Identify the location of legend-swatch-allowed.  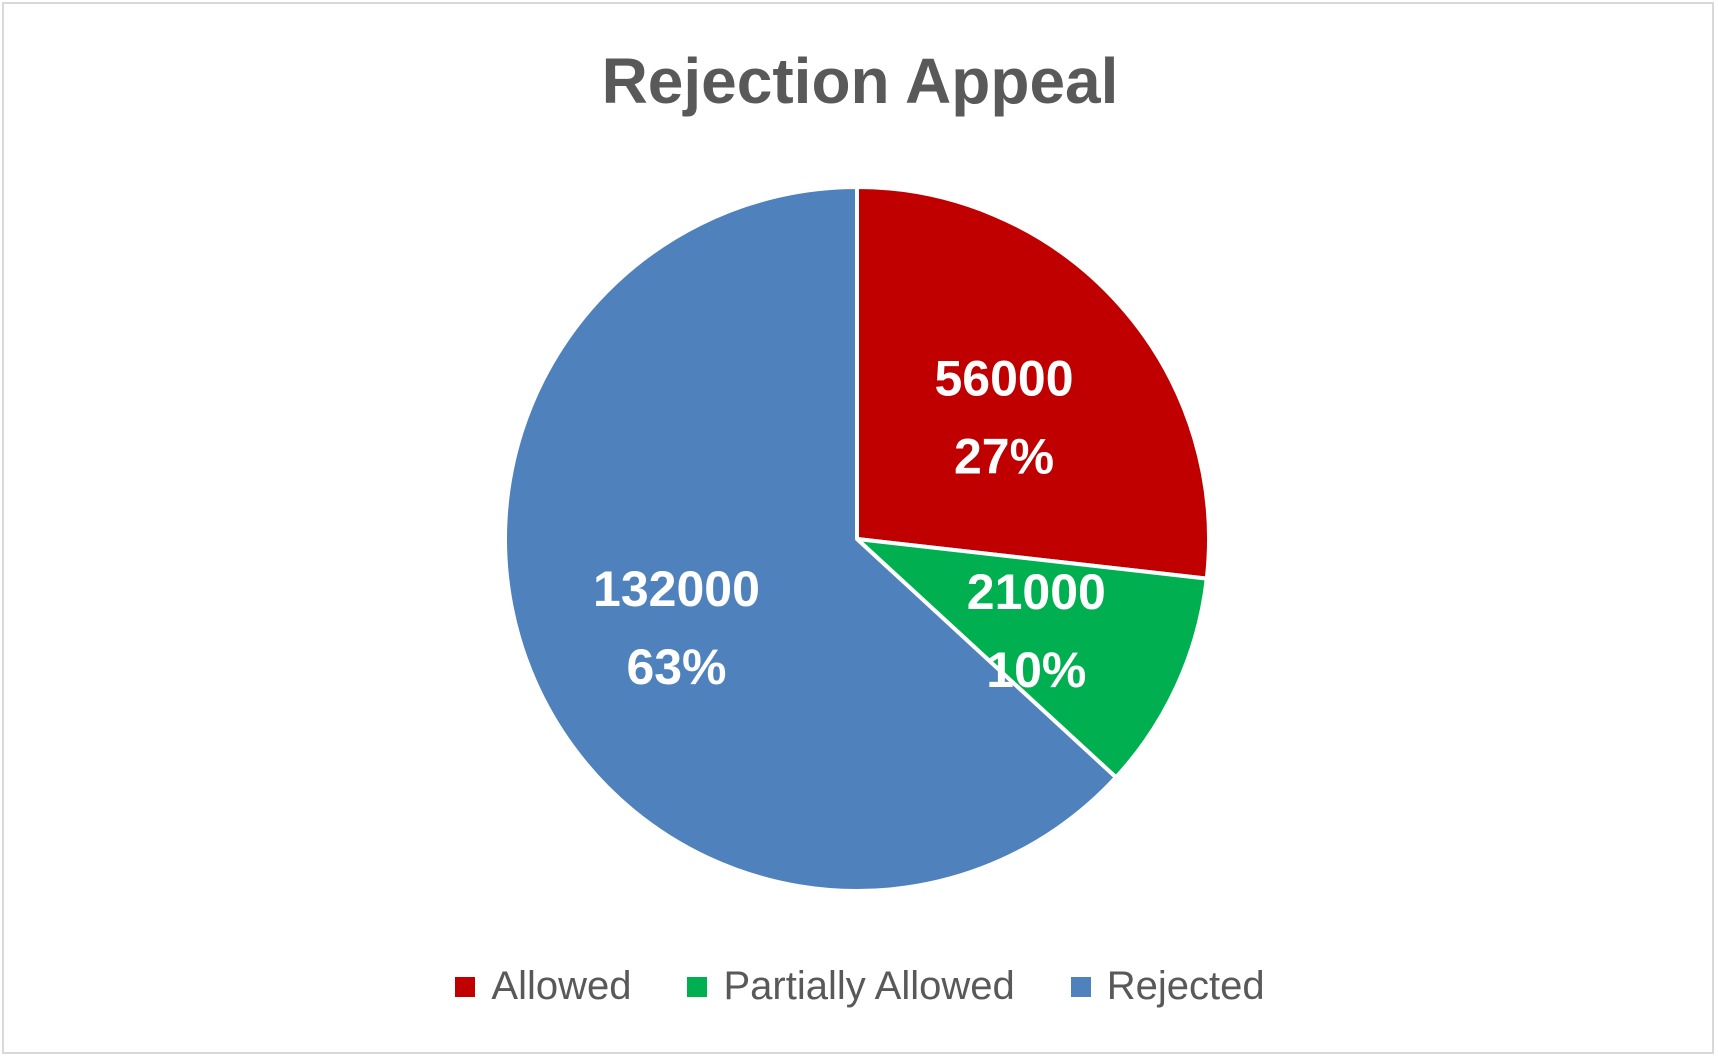
(465, 986).